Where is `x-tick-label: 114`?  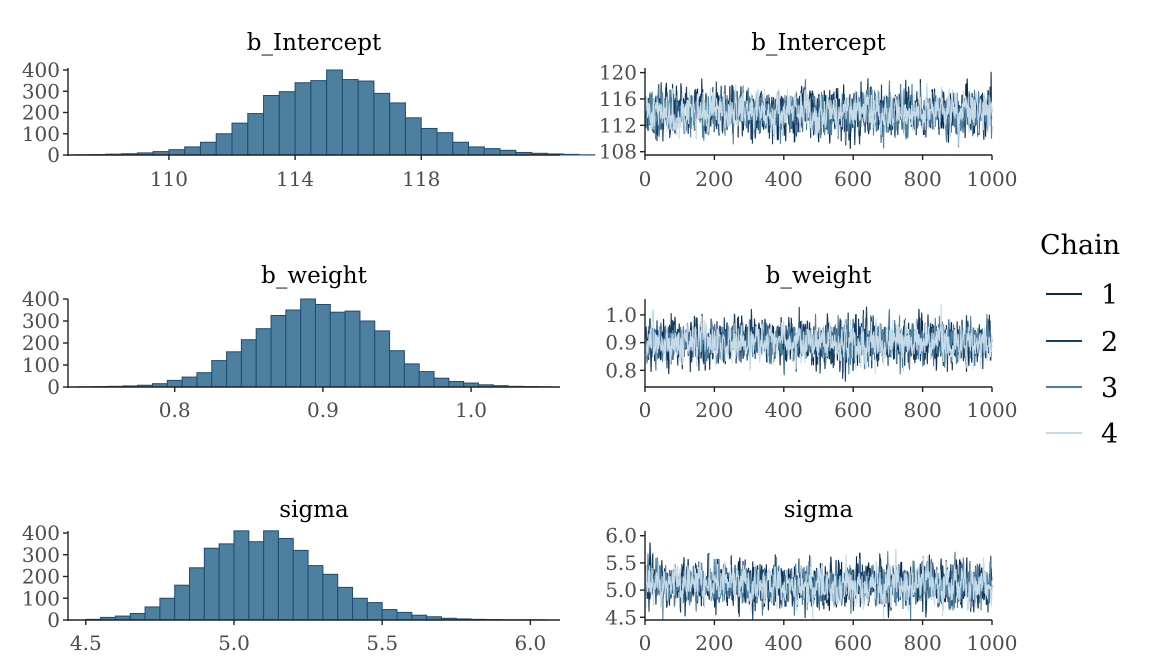 x-tick-label: 114 is located at coordinates (295, 179).